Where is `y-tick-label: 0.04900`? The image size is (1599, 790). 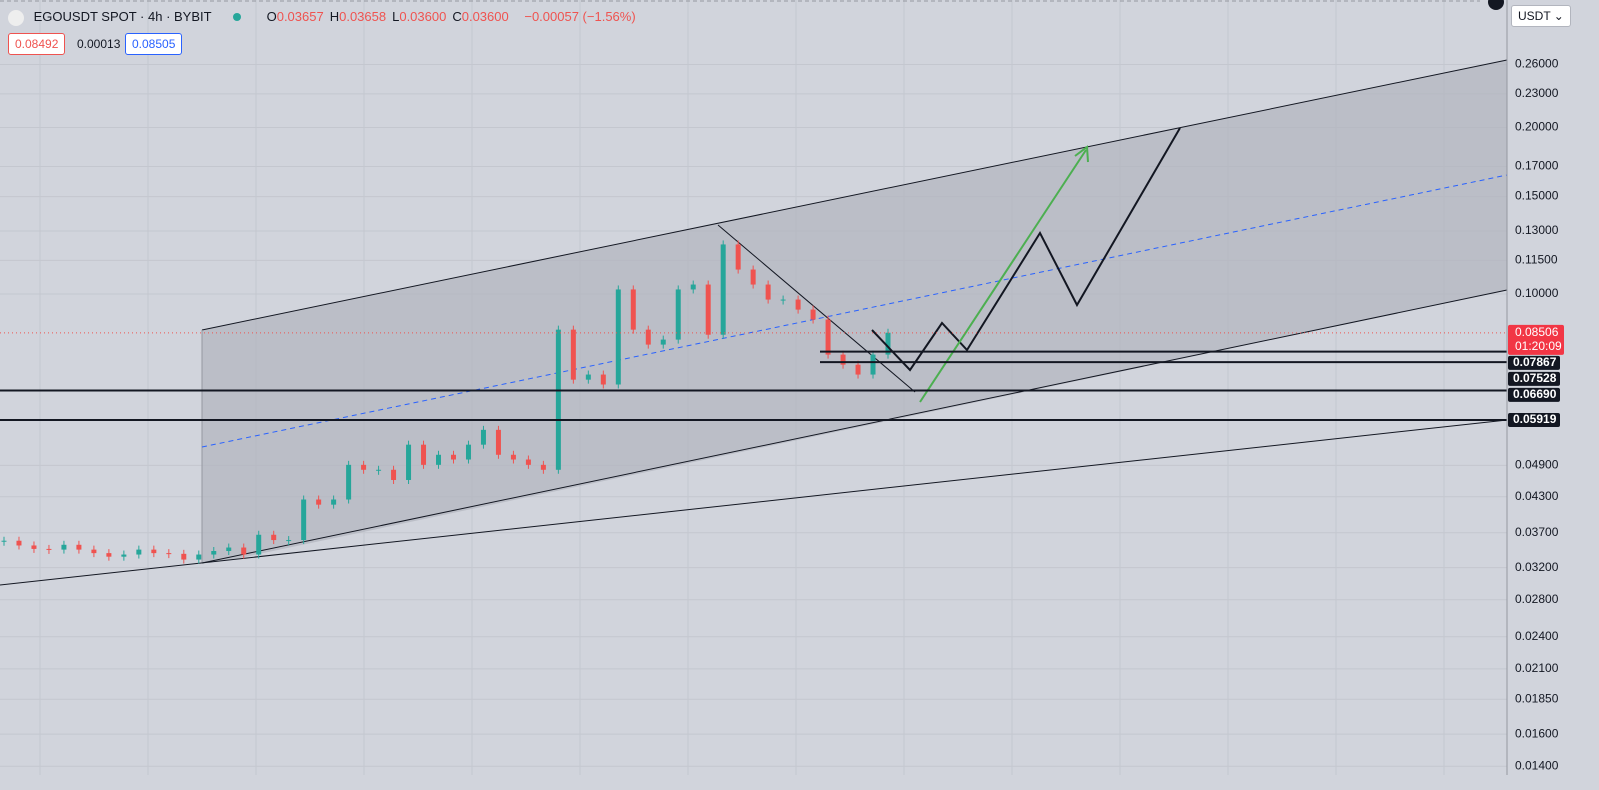
y-tick-label: 0.04900 is located at coordinates (1537, 465).